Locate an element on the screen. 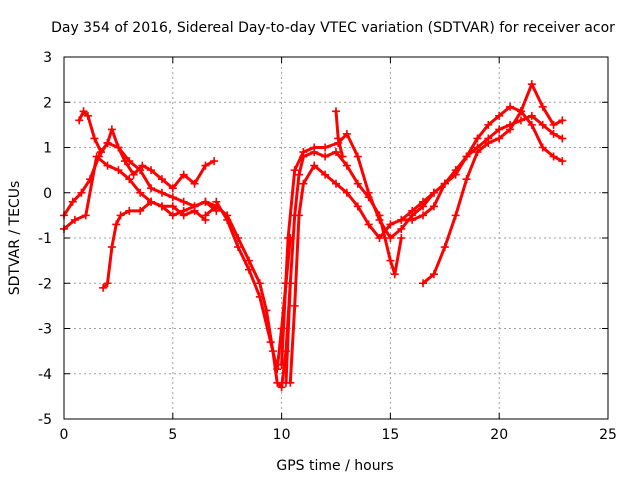  x-axis-label: GPS time / hours is located at coordinates (334, 466).